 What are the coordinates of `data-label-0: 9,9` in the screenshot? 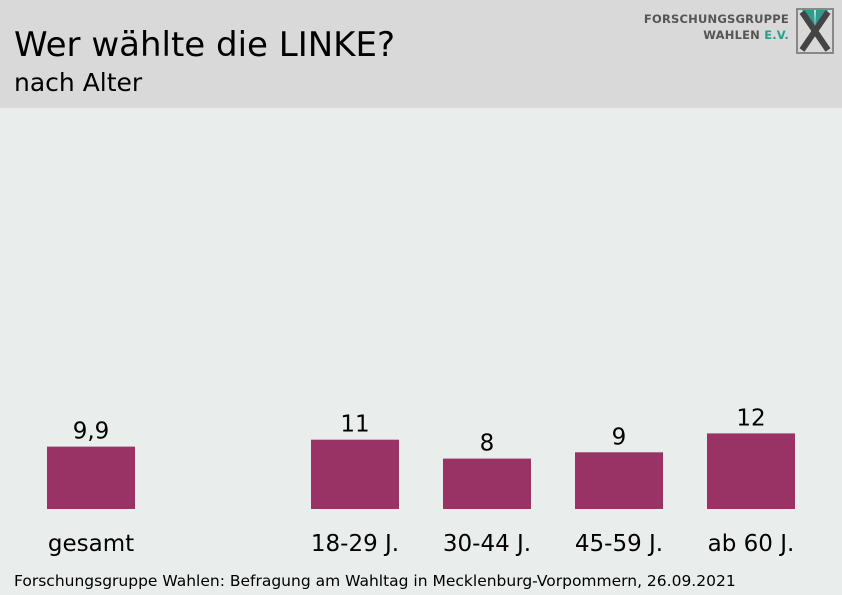 It's located at (91, 432).